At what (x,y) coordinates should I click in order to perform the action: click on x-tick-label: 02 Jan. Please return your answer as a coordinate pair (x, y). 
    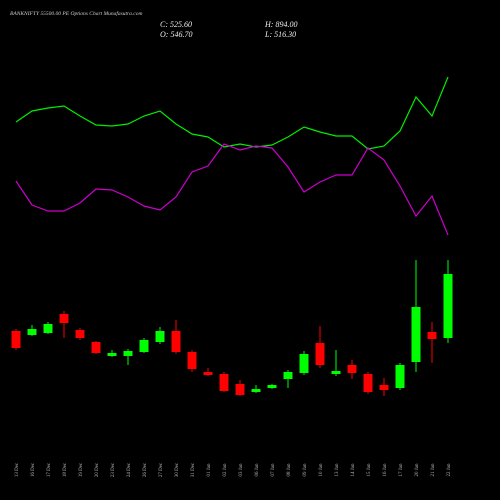
    Looking at the image, I should click on (225, 469).